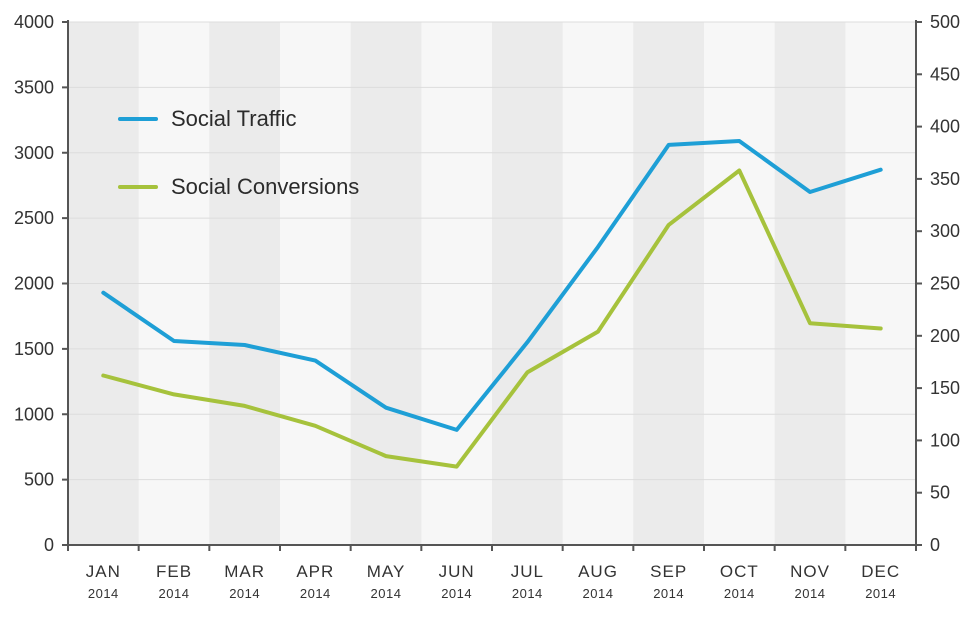  I want to click on right-tick-label: 150, so click(945, 388).